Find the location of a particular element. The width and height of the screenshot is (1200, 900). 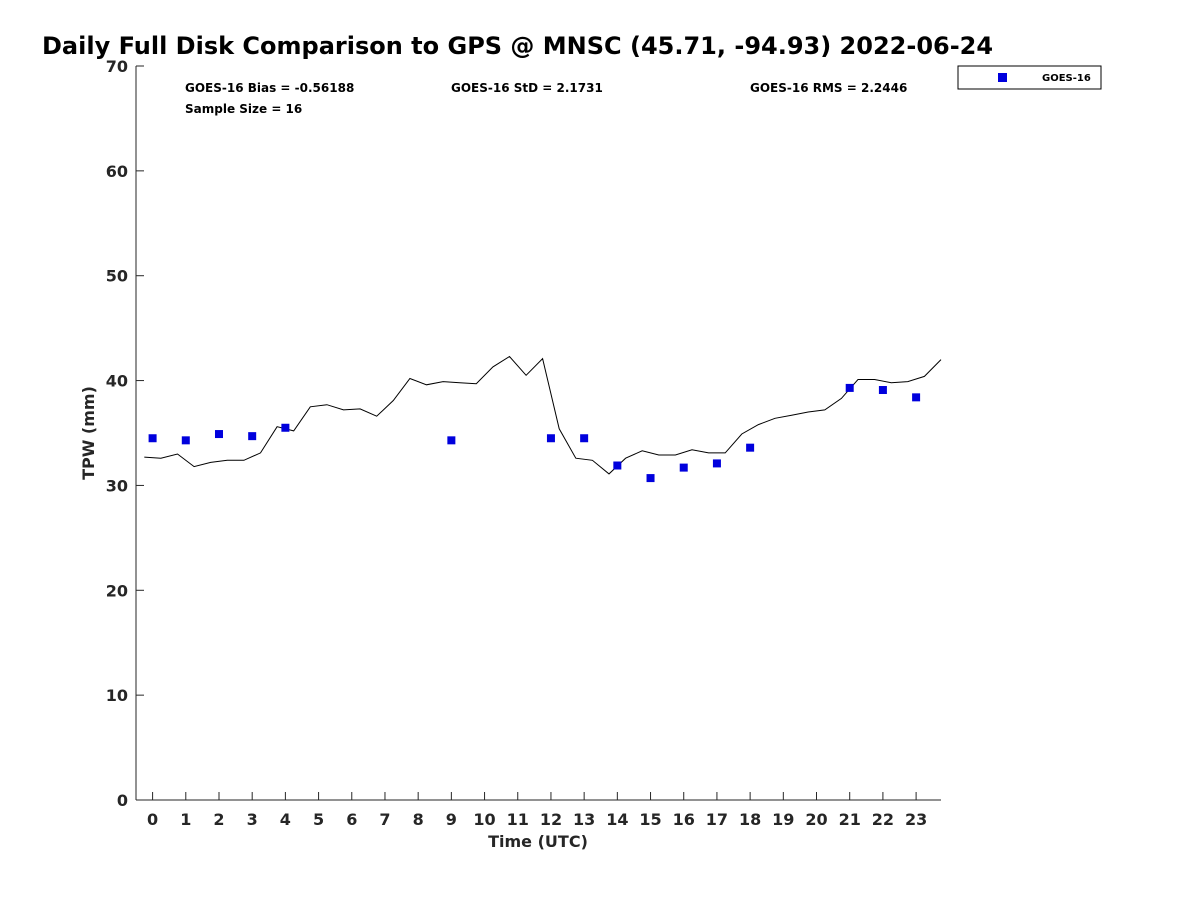

x-tick-label: 11 is located at coordinates (518, 819).